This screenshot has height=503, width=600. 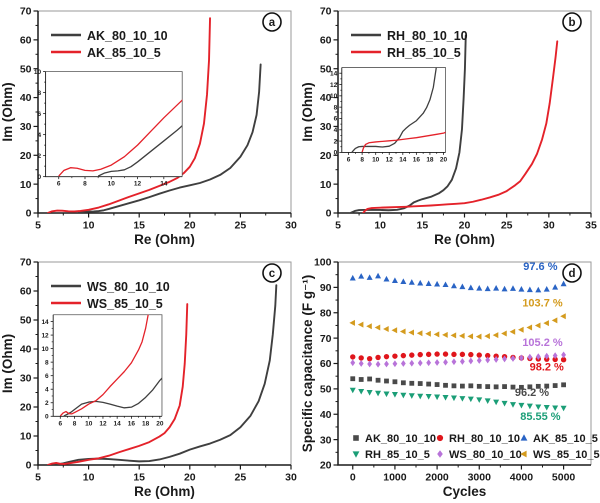 I want to click on y-tick-label: 60, so click(x=326, y=364).